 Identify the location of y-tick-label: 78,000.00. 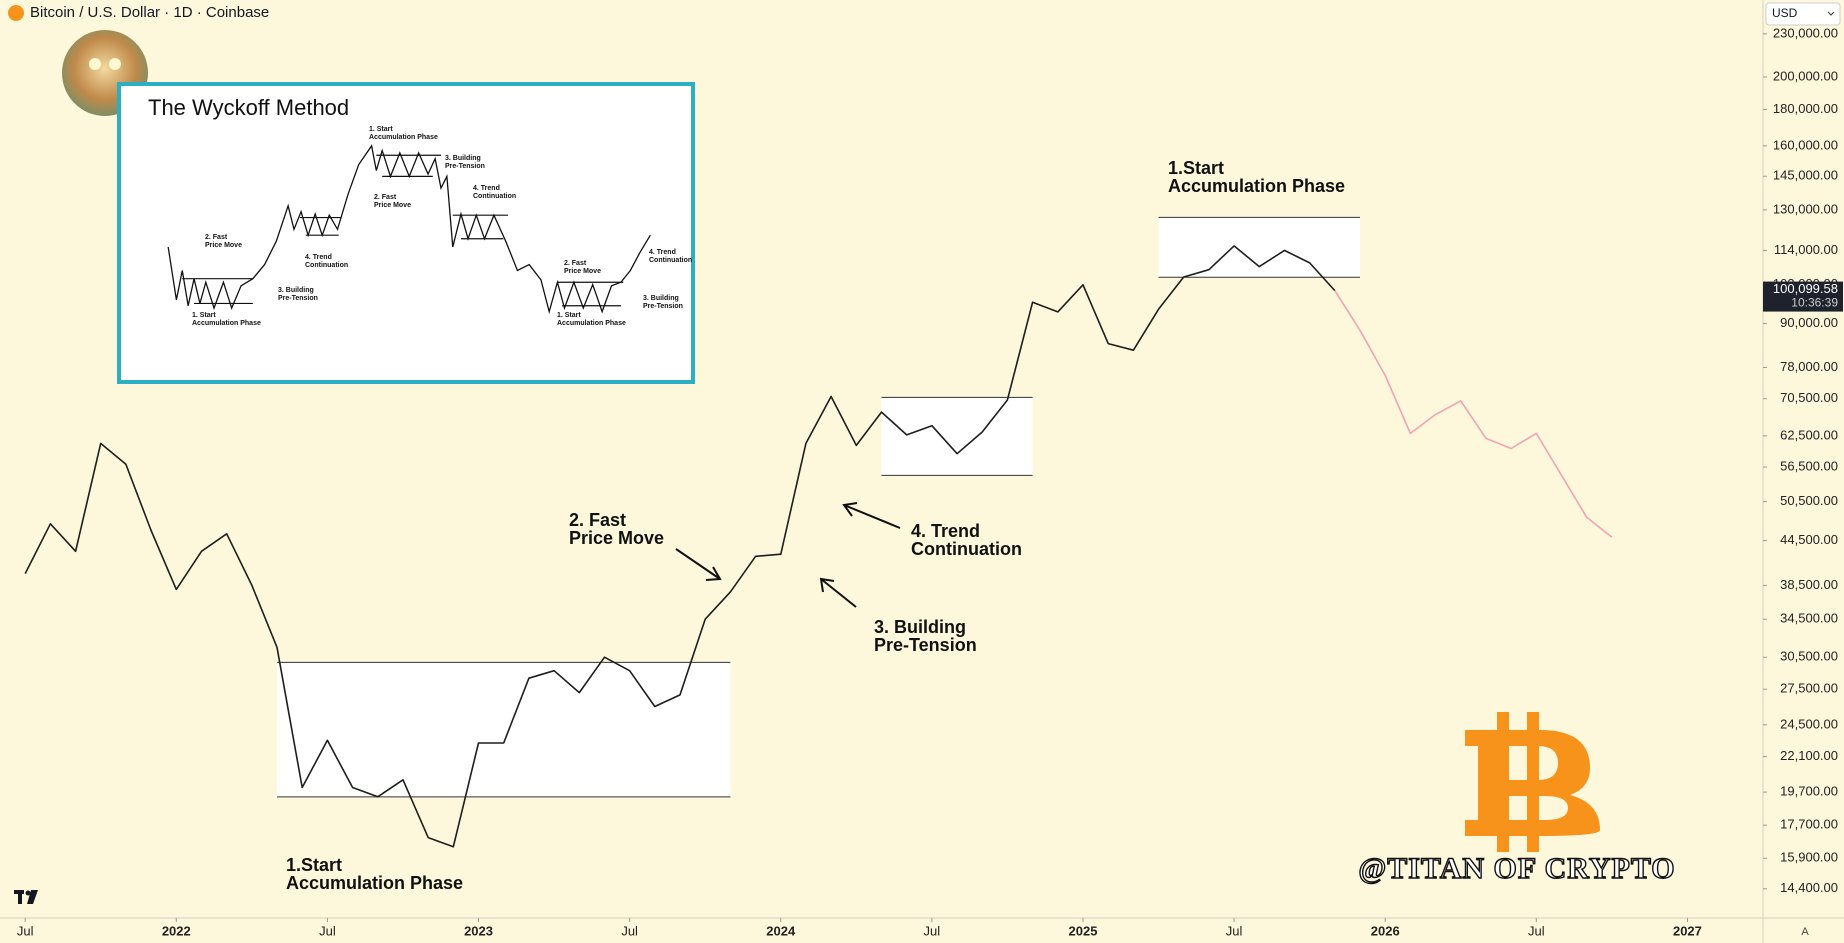
(1809, 366).